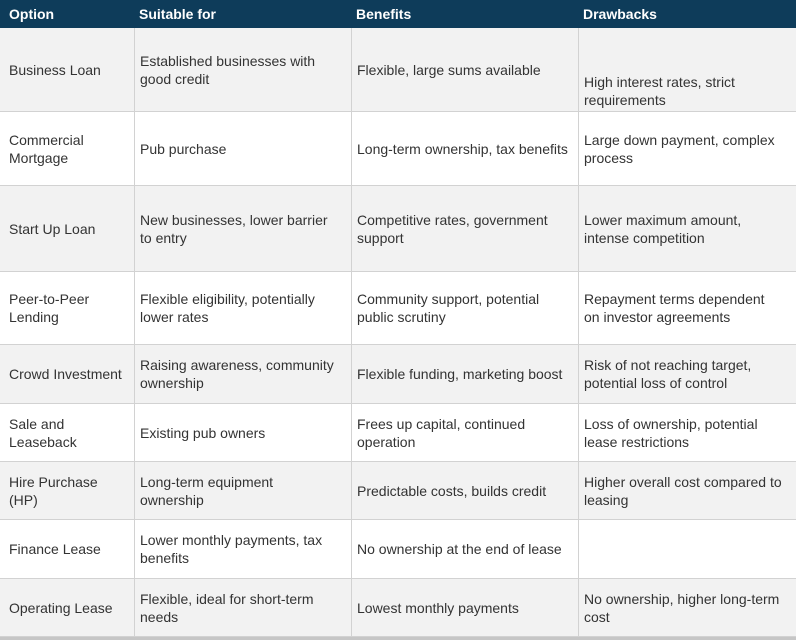  What do you see at coordinates (67, 374) in the screenshot?
I see `cell-option: Crowd Investment` at bounding box center [67, 374].